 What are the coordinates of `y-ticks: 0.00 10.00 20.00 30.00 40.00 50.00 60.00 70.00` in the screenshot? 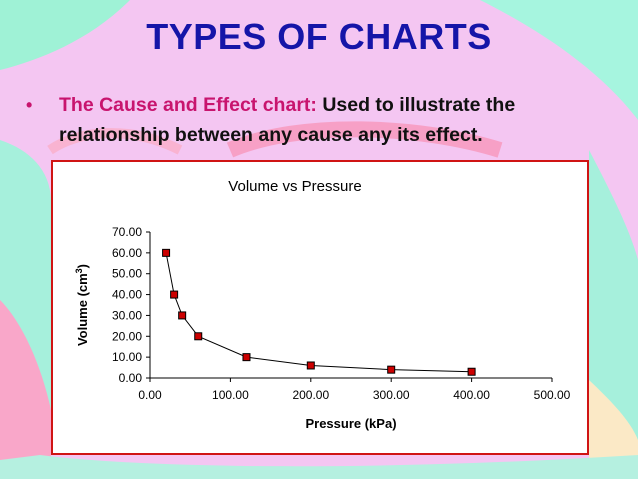 It's located at (131, 305).